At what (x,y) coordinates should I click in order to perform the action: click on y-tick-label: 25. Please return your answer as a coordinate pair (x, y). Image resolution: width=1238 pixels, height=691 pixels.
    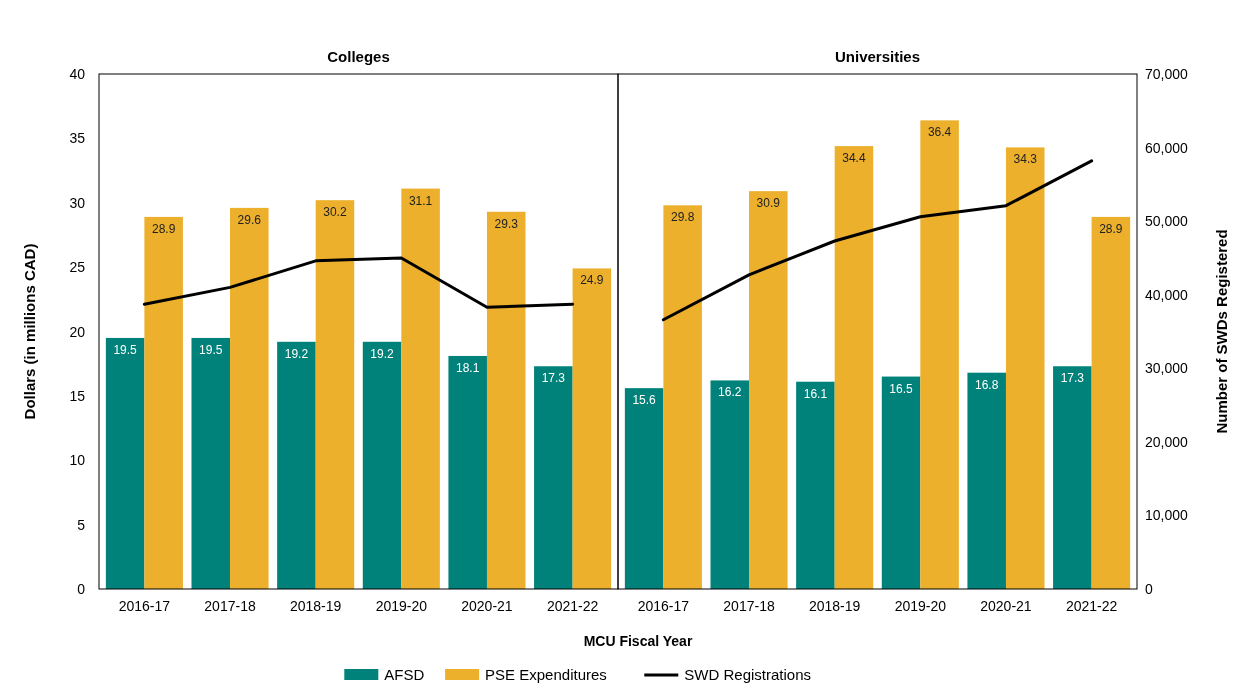
    Looking at the image, I should click on (77, 267).